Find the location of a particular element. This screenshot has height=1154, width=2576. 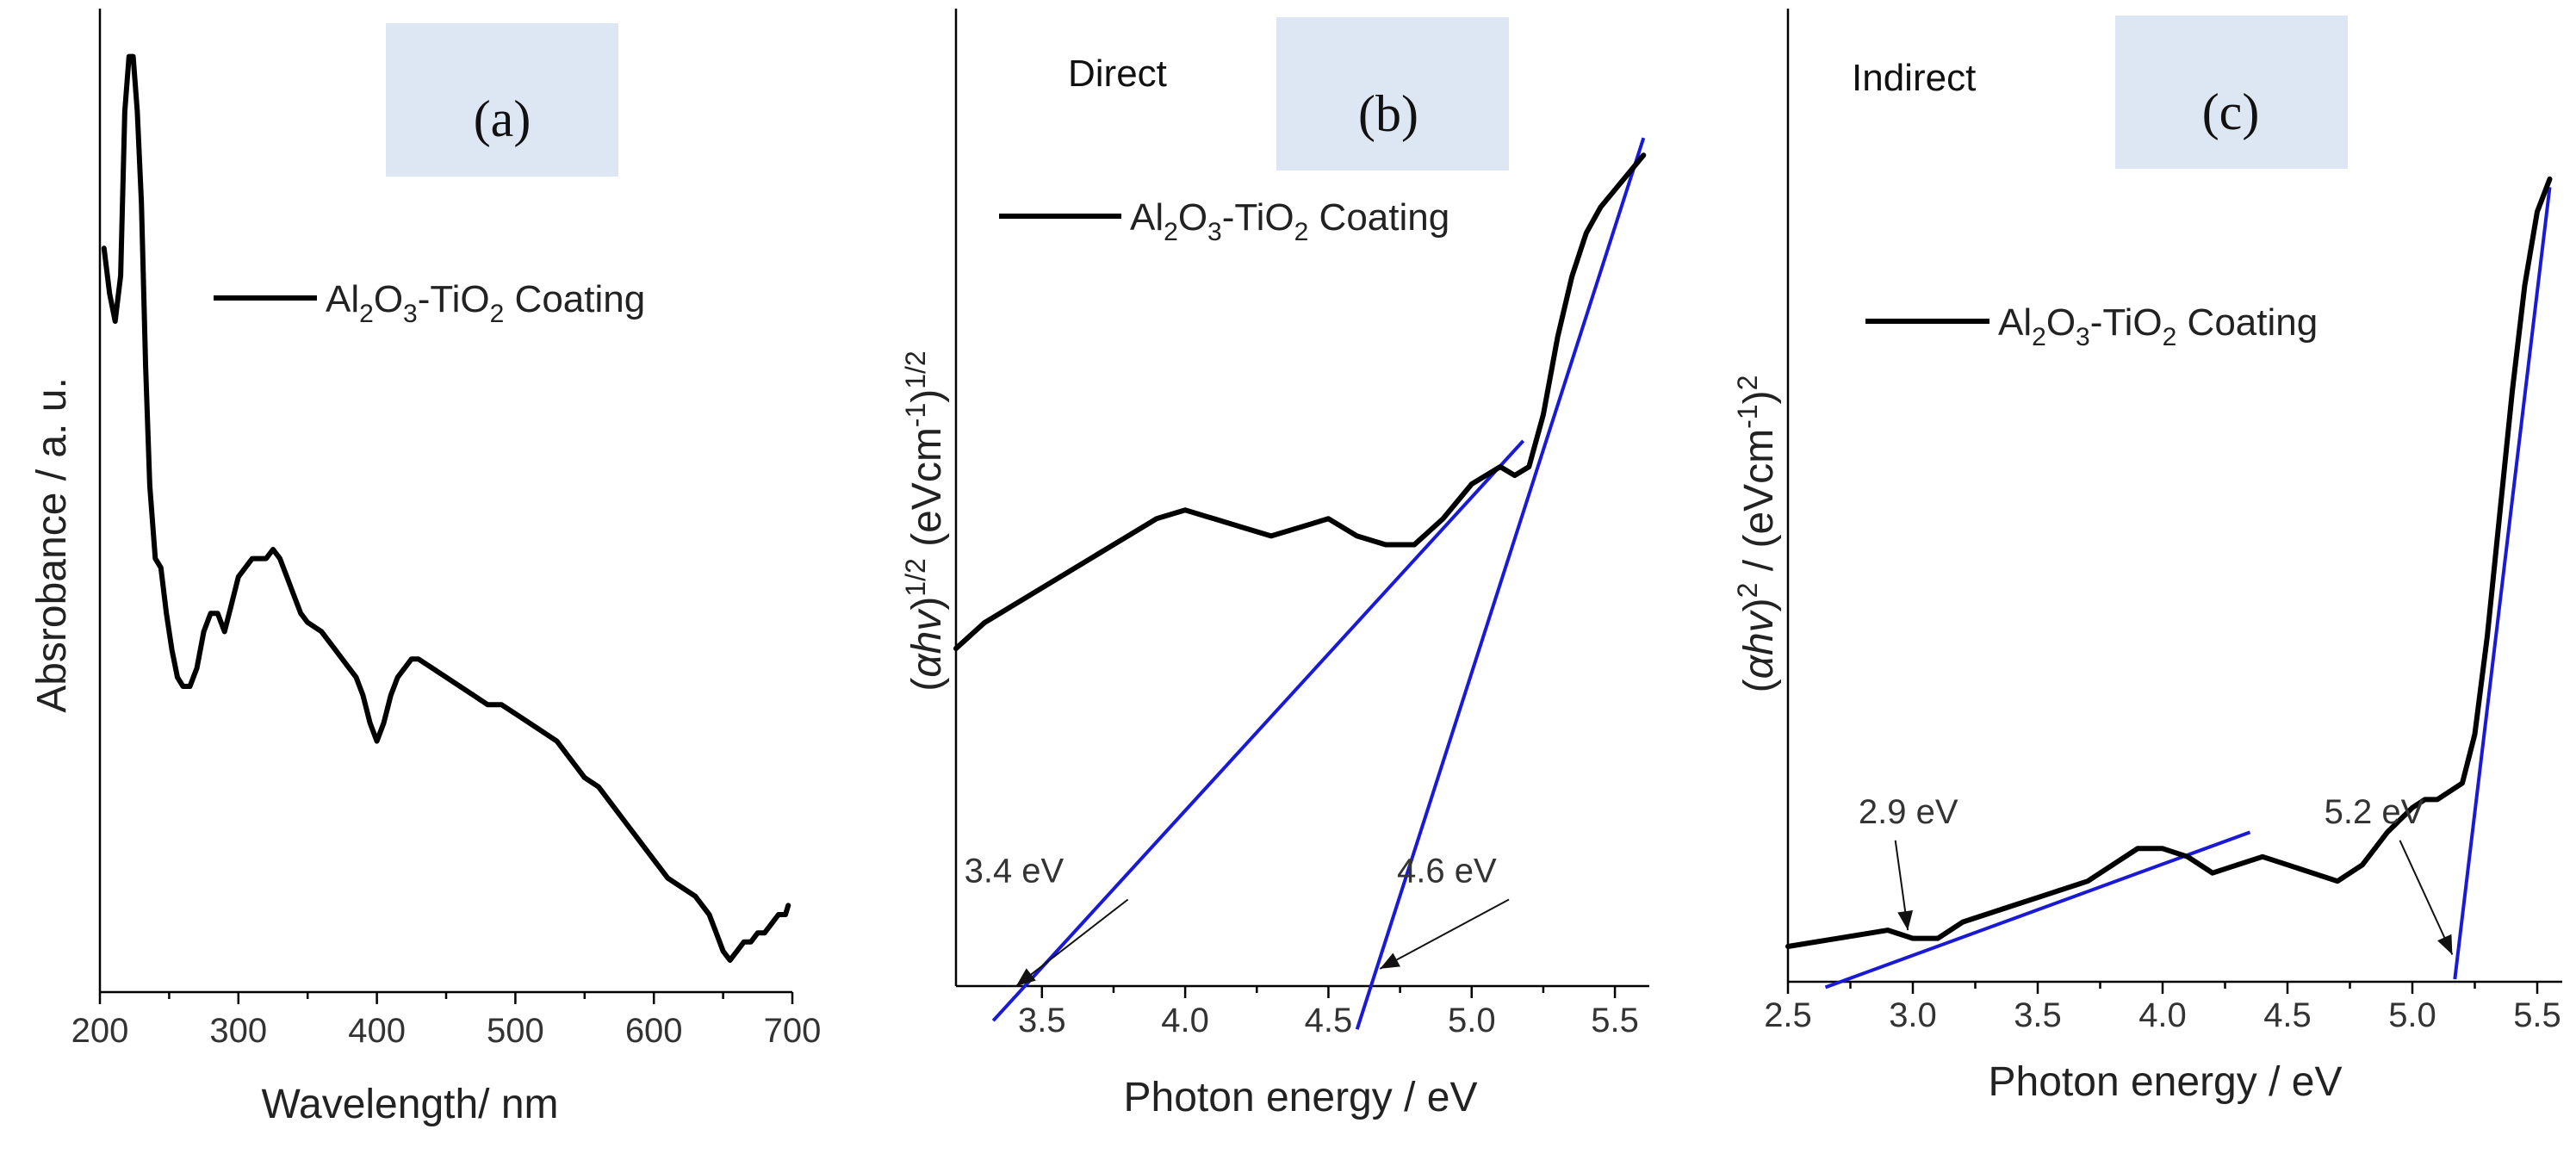

panel-b-series-line is located at coordinates (1300, 401).